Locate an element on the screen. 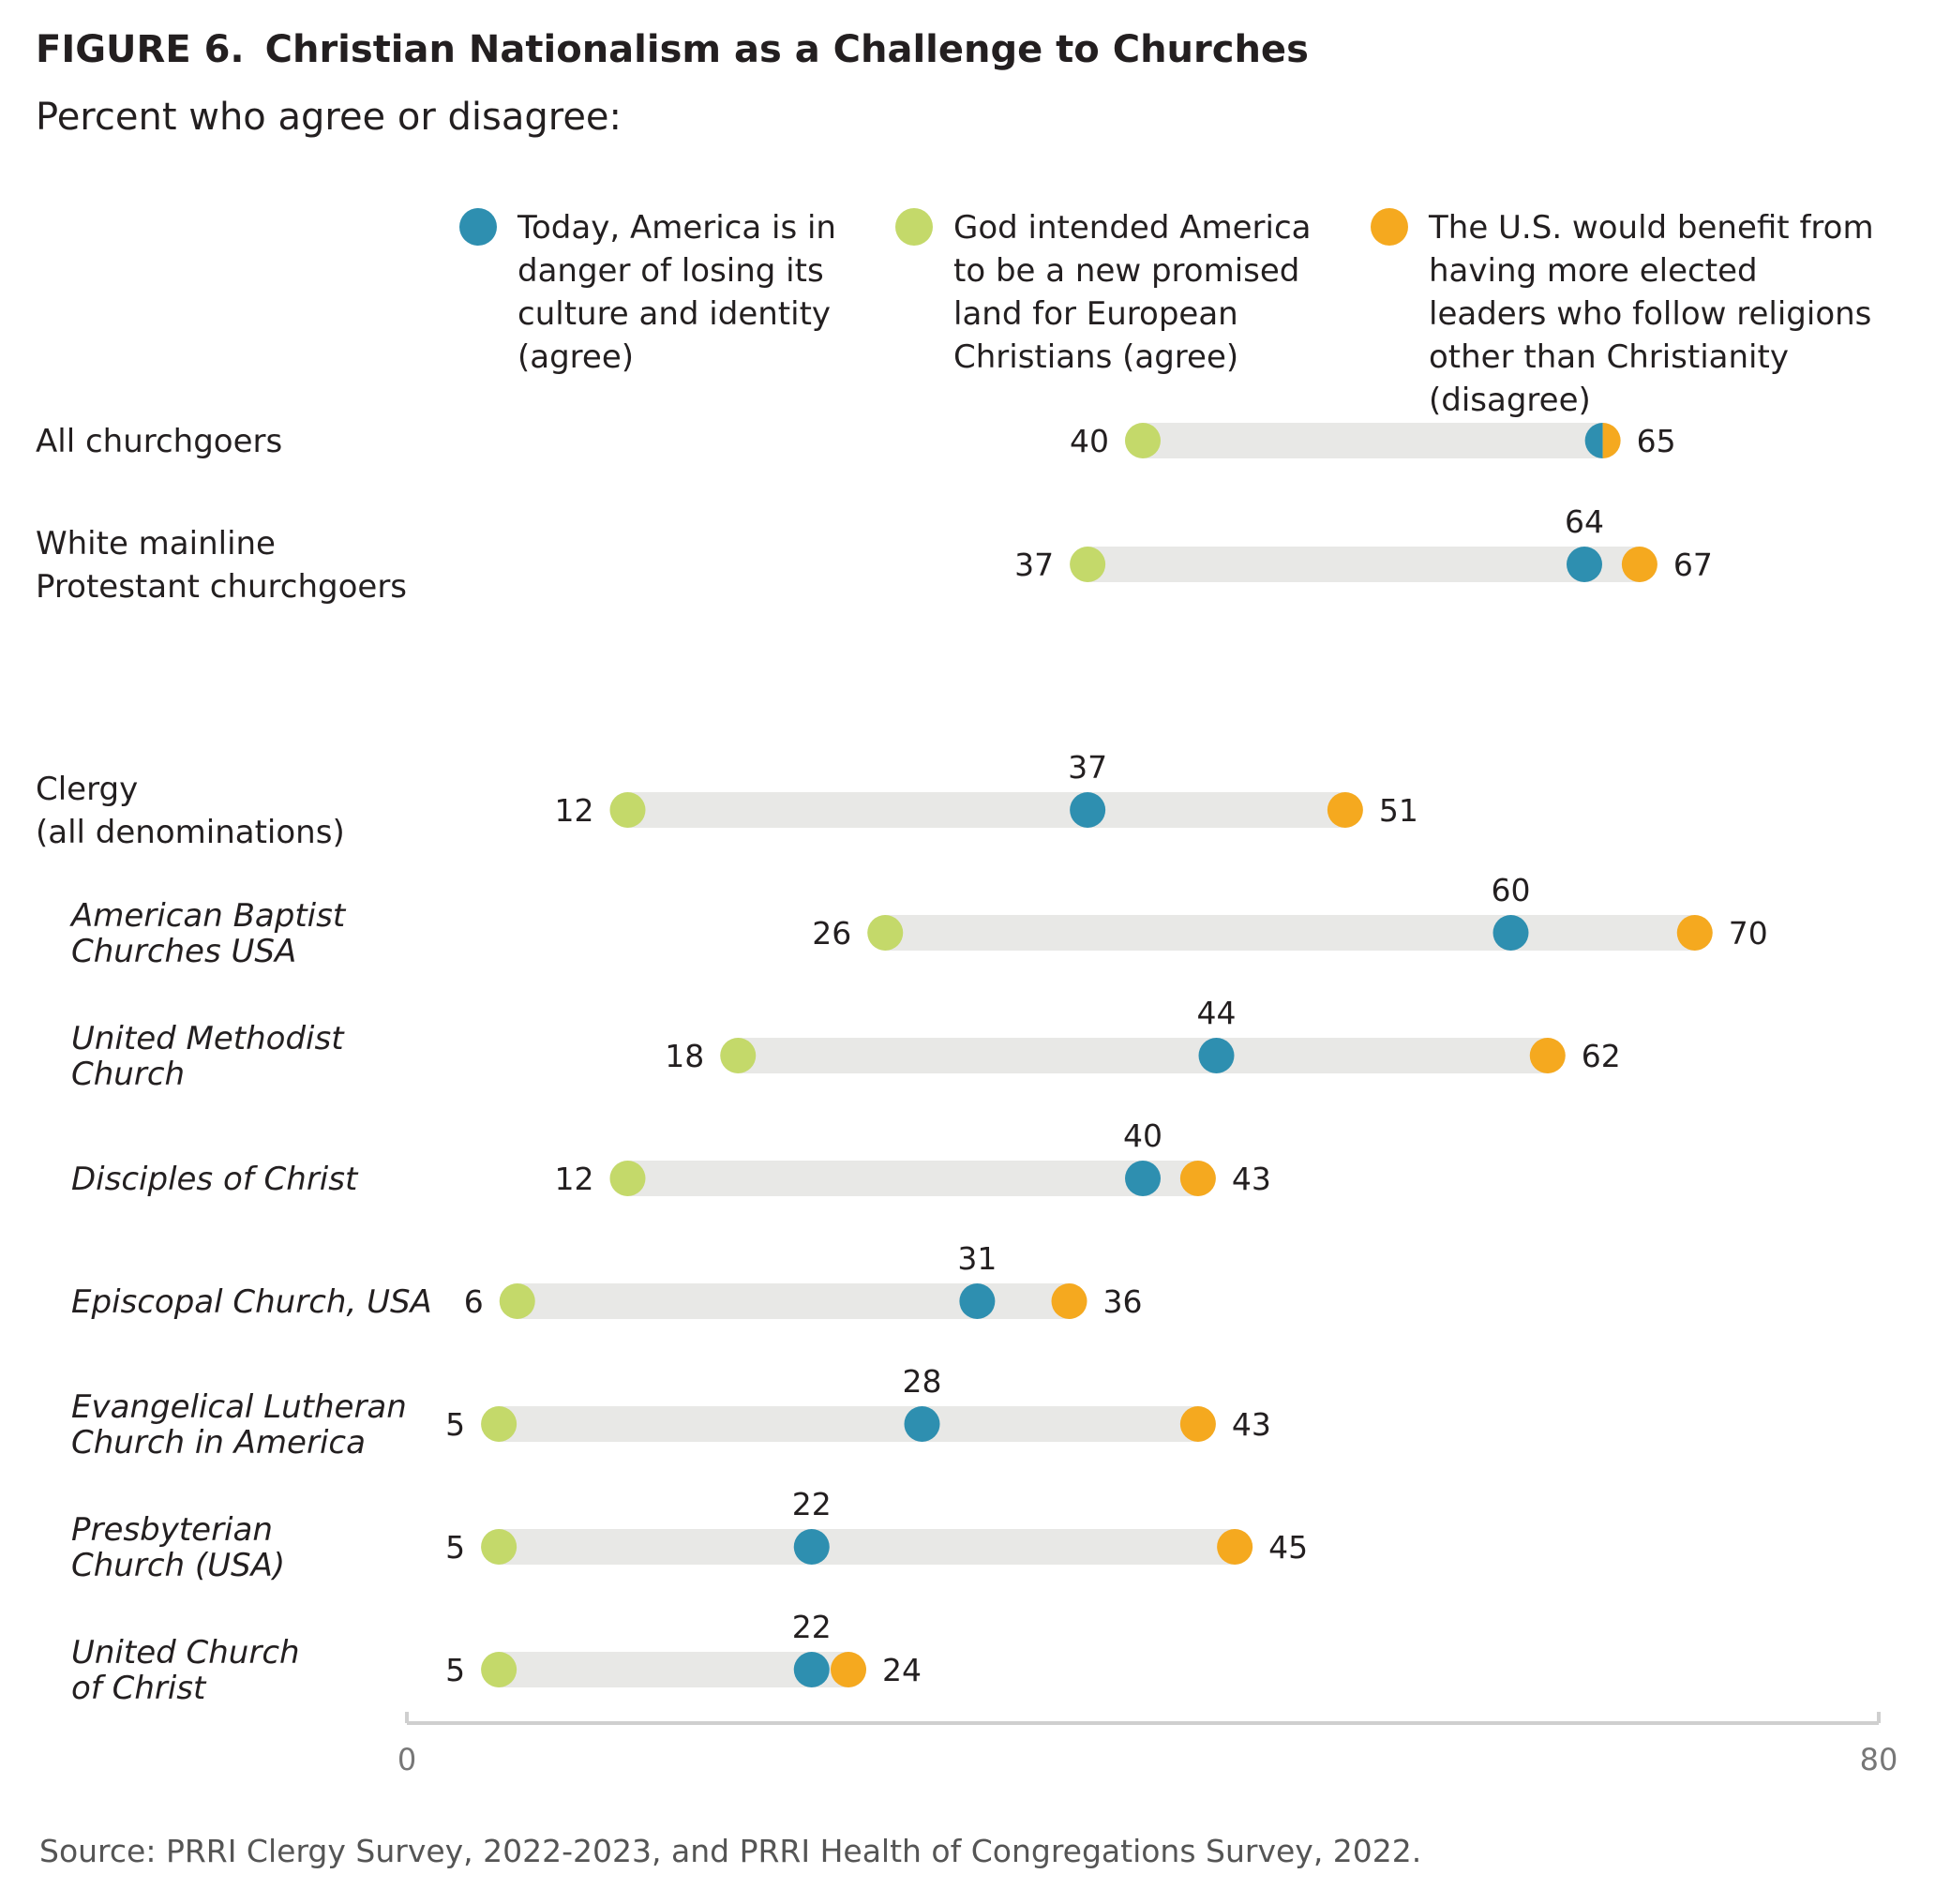 The image size is (1935, 1904). row-label: All churchgoers is located at coordinates (159, 441).